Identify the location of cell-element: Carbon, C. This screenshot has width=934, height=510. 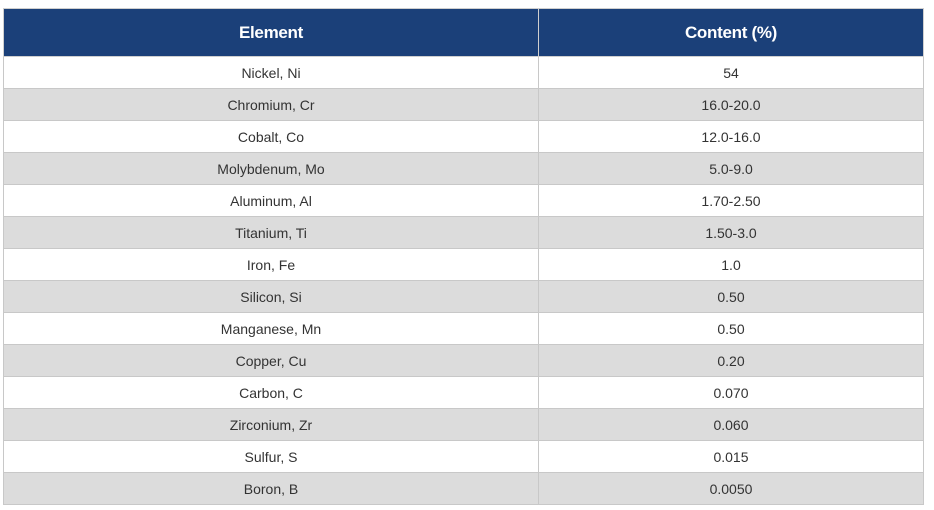
(271, 392).